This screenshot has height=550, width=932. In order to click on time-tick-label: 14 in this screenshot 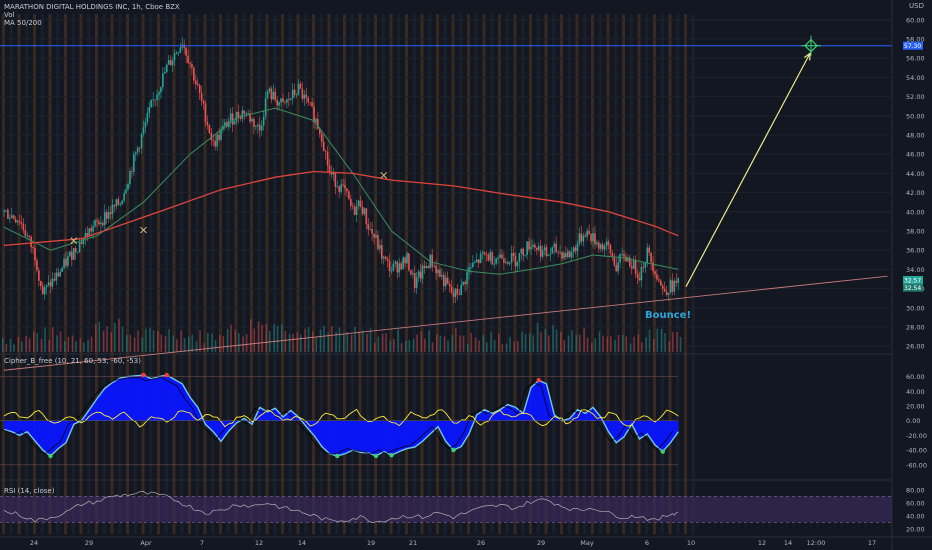, I will do `click(302, 543)`.